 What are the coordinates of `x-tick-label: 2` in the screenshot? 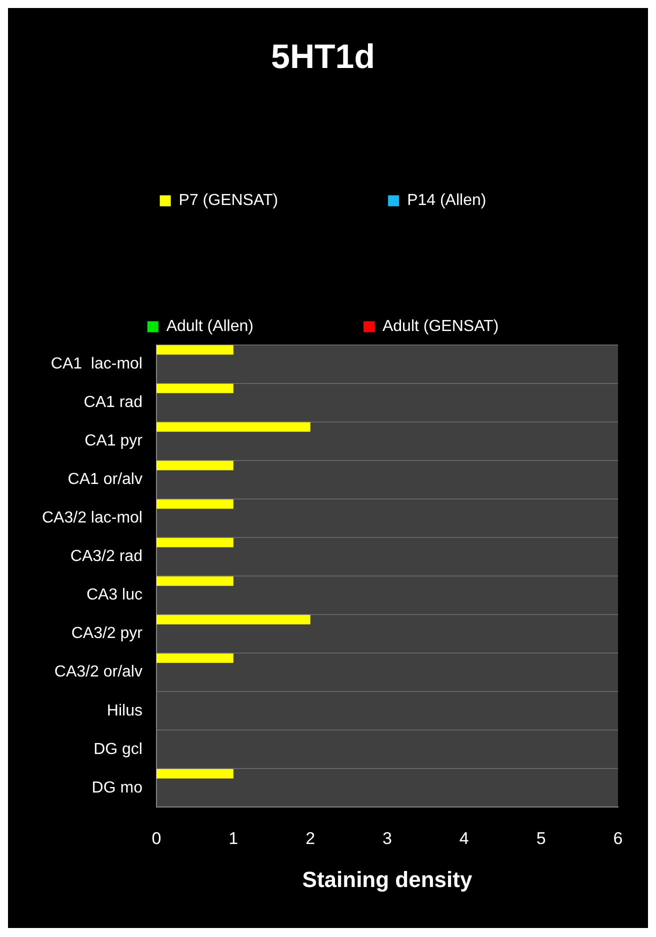 It's located at (311, 838).